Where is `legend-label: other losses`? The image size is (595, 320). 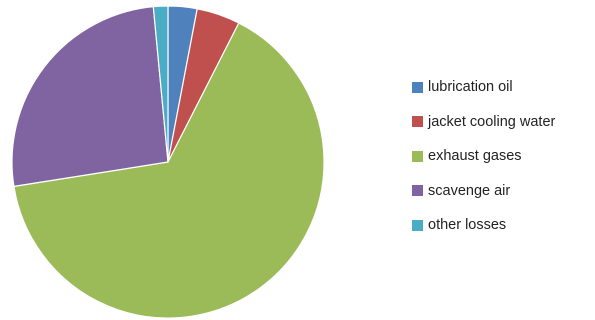
legend-label: other losses is located at coordinates (467, 225).